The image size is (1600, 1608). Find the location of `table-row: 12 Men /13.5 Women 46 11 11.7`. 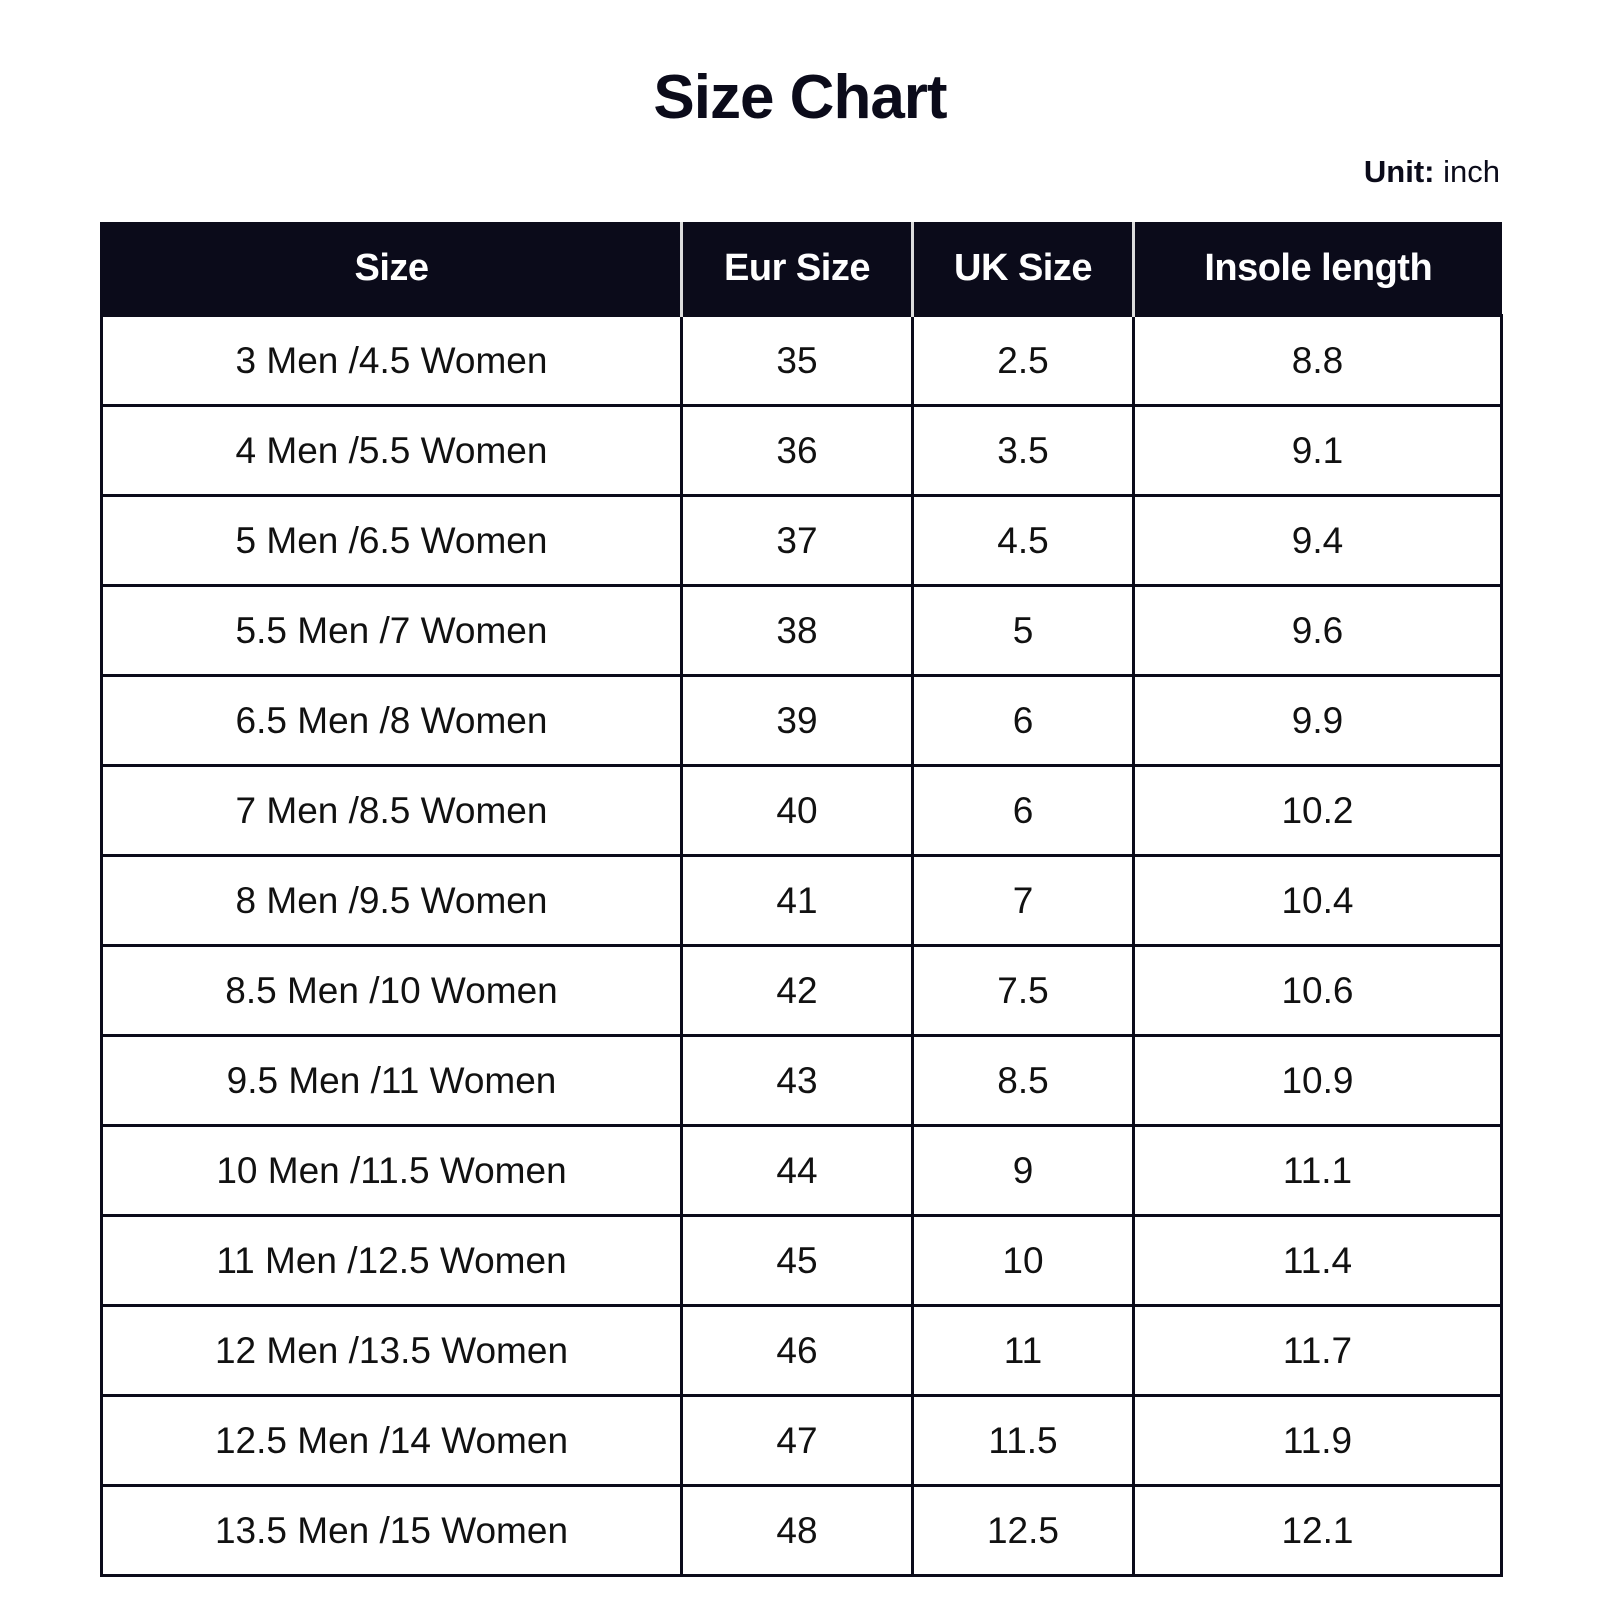

table-row: 12 Men /13.5 Women 46 11 11.7 is located at coordinates (801, 1350).